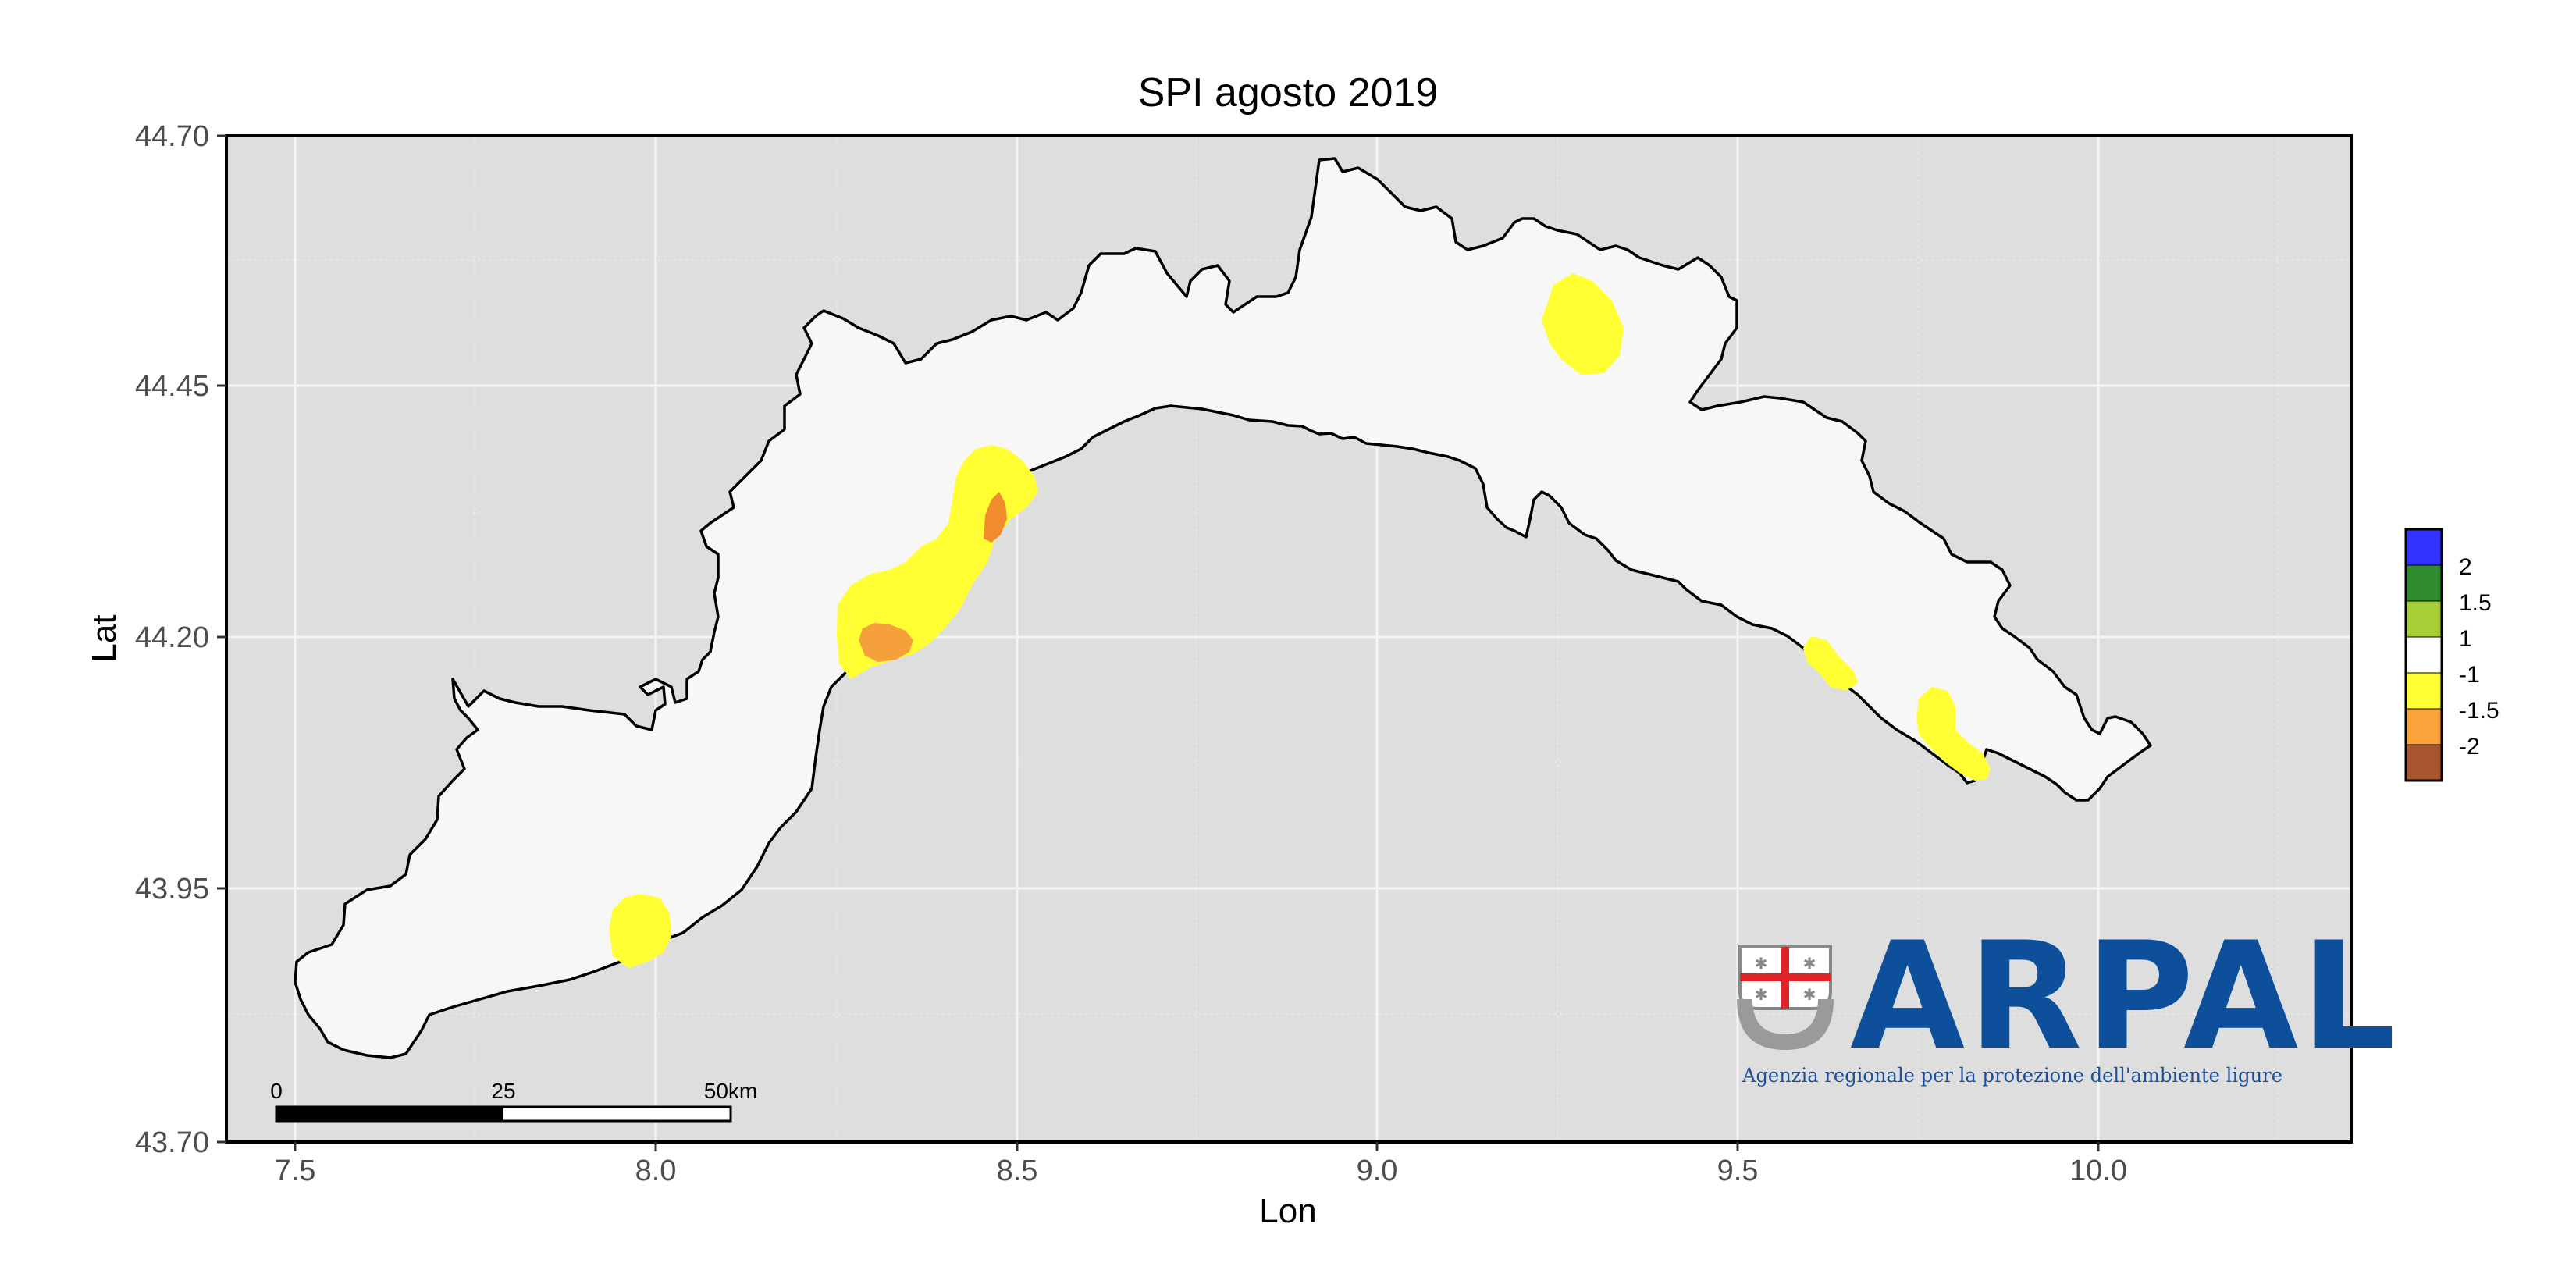  Describe the element at coordinates (995, 517) in the screenshot. I see `spi-very-dry-patch-genoa-west` at that location.